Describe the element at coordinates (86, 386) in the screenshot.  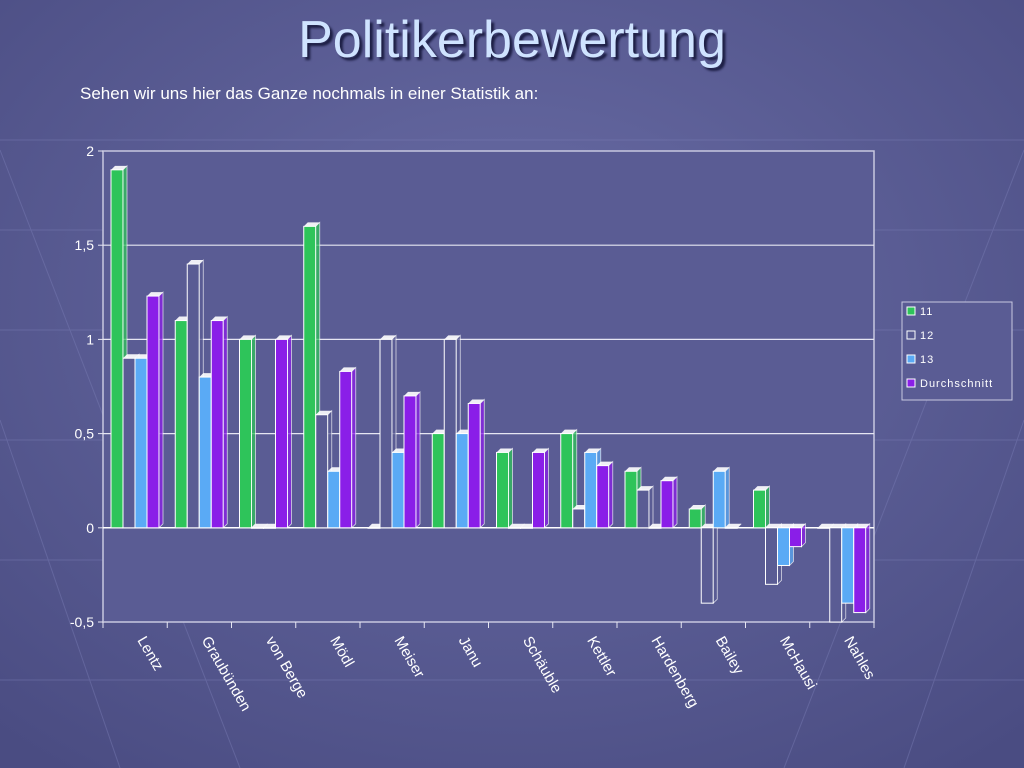
I see `y-axis: 2 1,5 1 0,5 0 -0,5` at that location.